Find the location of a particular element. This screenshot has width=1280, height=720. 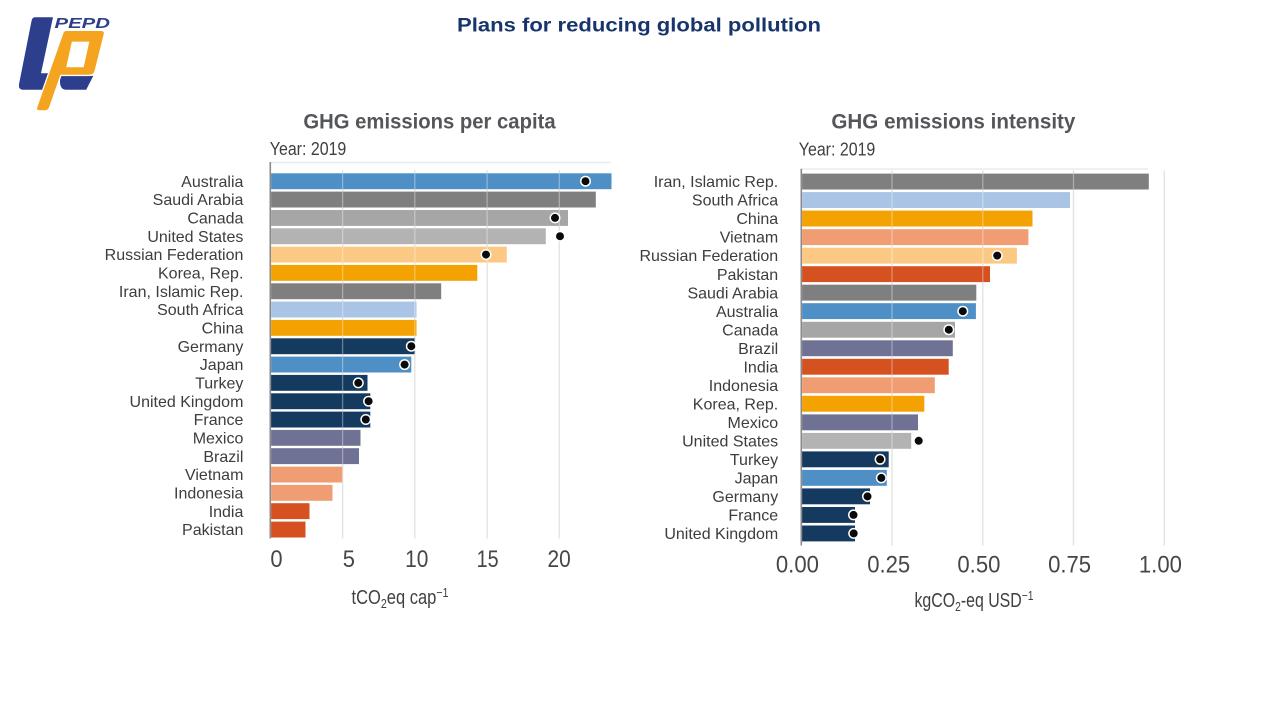

svg-text: 10 is located at coordinates (416, 559).